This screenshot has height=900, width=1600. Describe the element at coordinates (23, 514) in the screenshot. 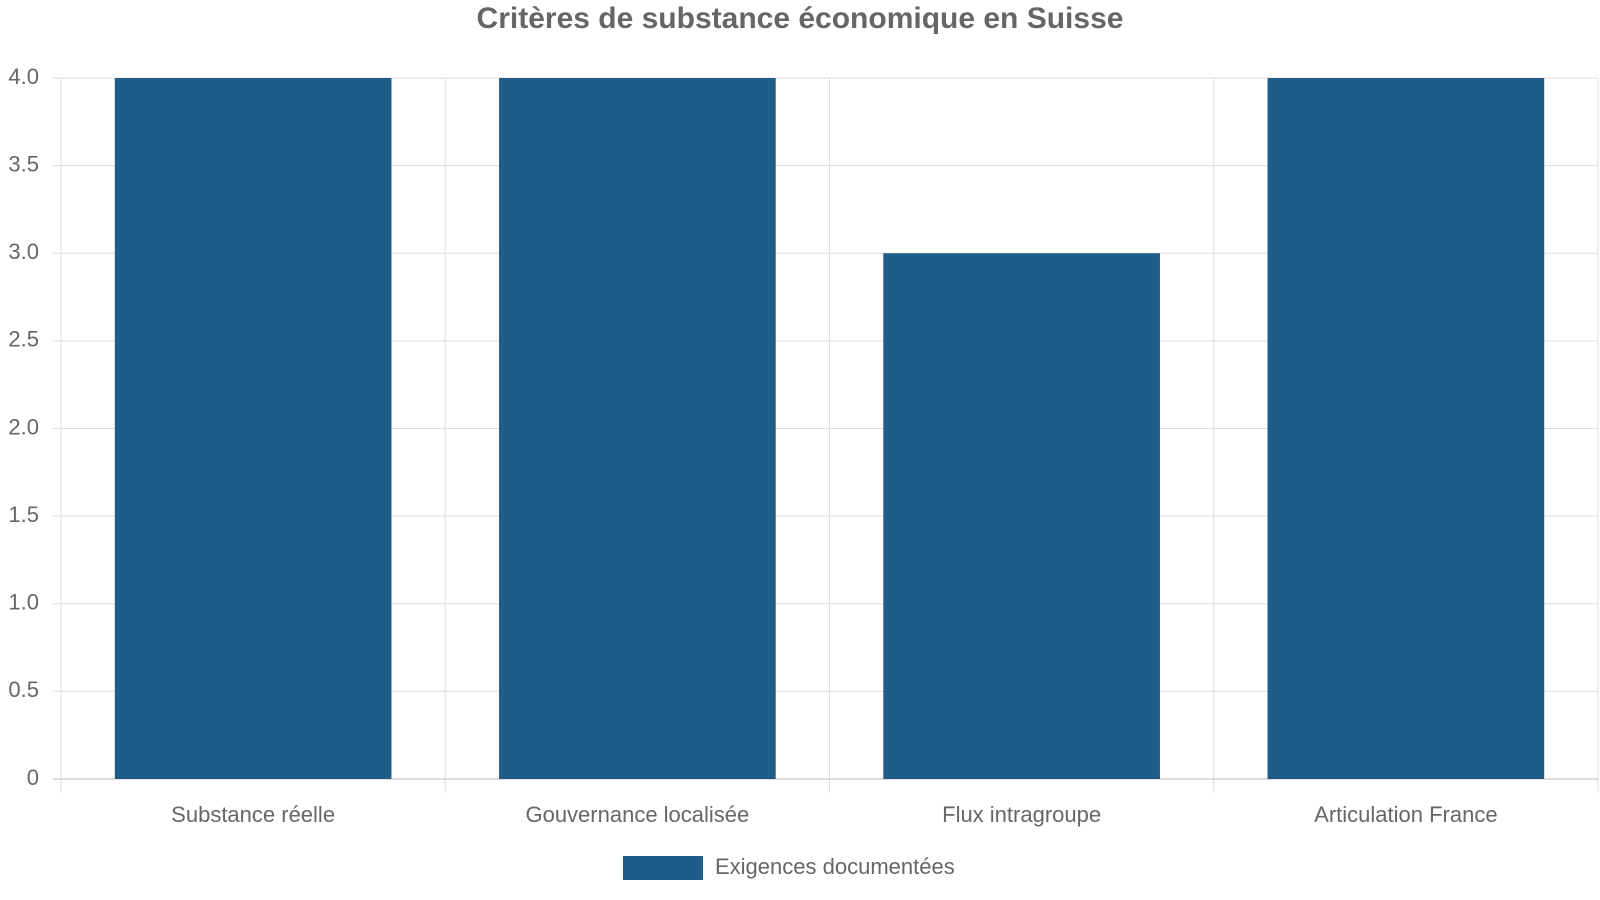

I see `y-tick-label: 1.5` at that location.